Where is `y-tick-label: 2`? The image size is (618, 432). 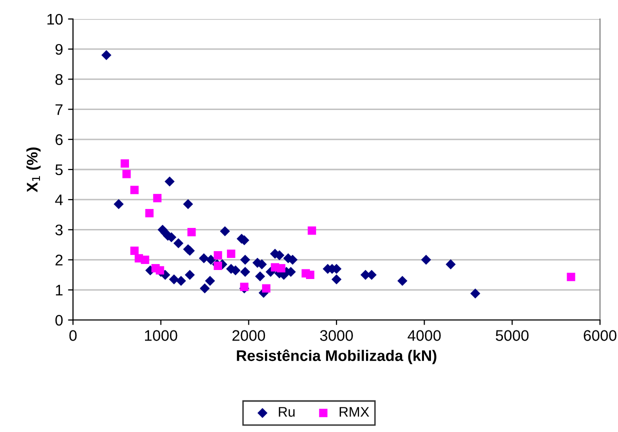 y-tick-label: 2 is located at coordinates (59, 260).